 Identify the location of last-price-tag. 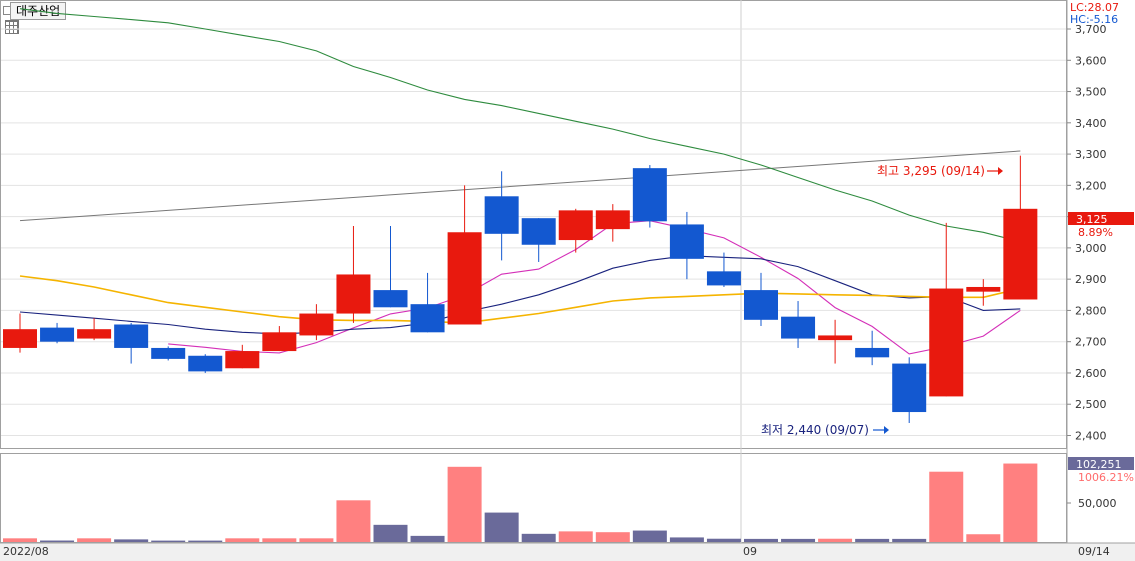
(1101, 218).